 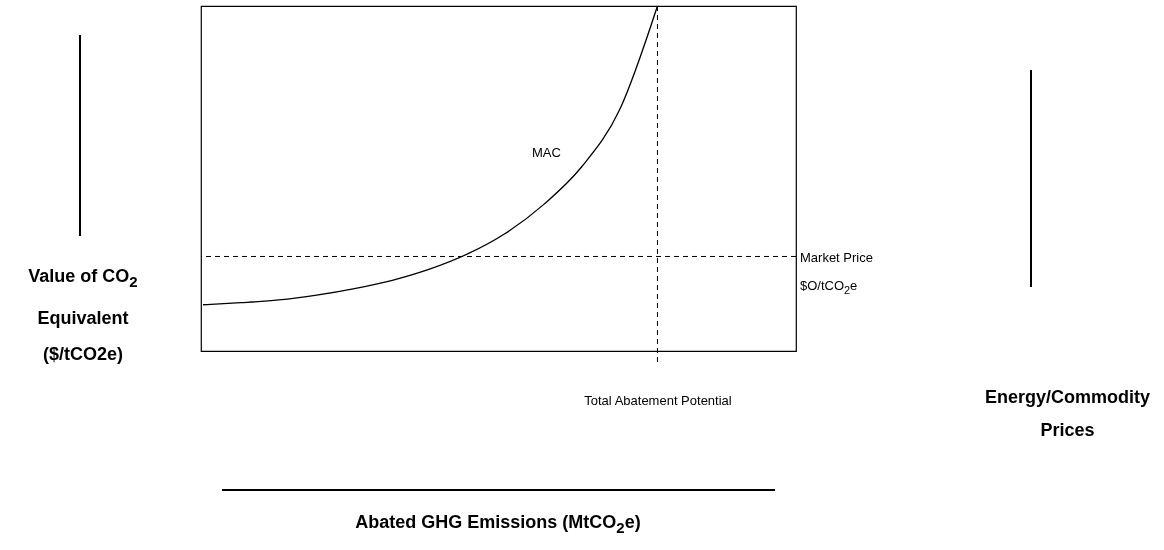 What do you see at coordinates (1067, 414) in the screenshot?
I see `text: Energy/Commodity Prices` at bounding box center [1067, 414].